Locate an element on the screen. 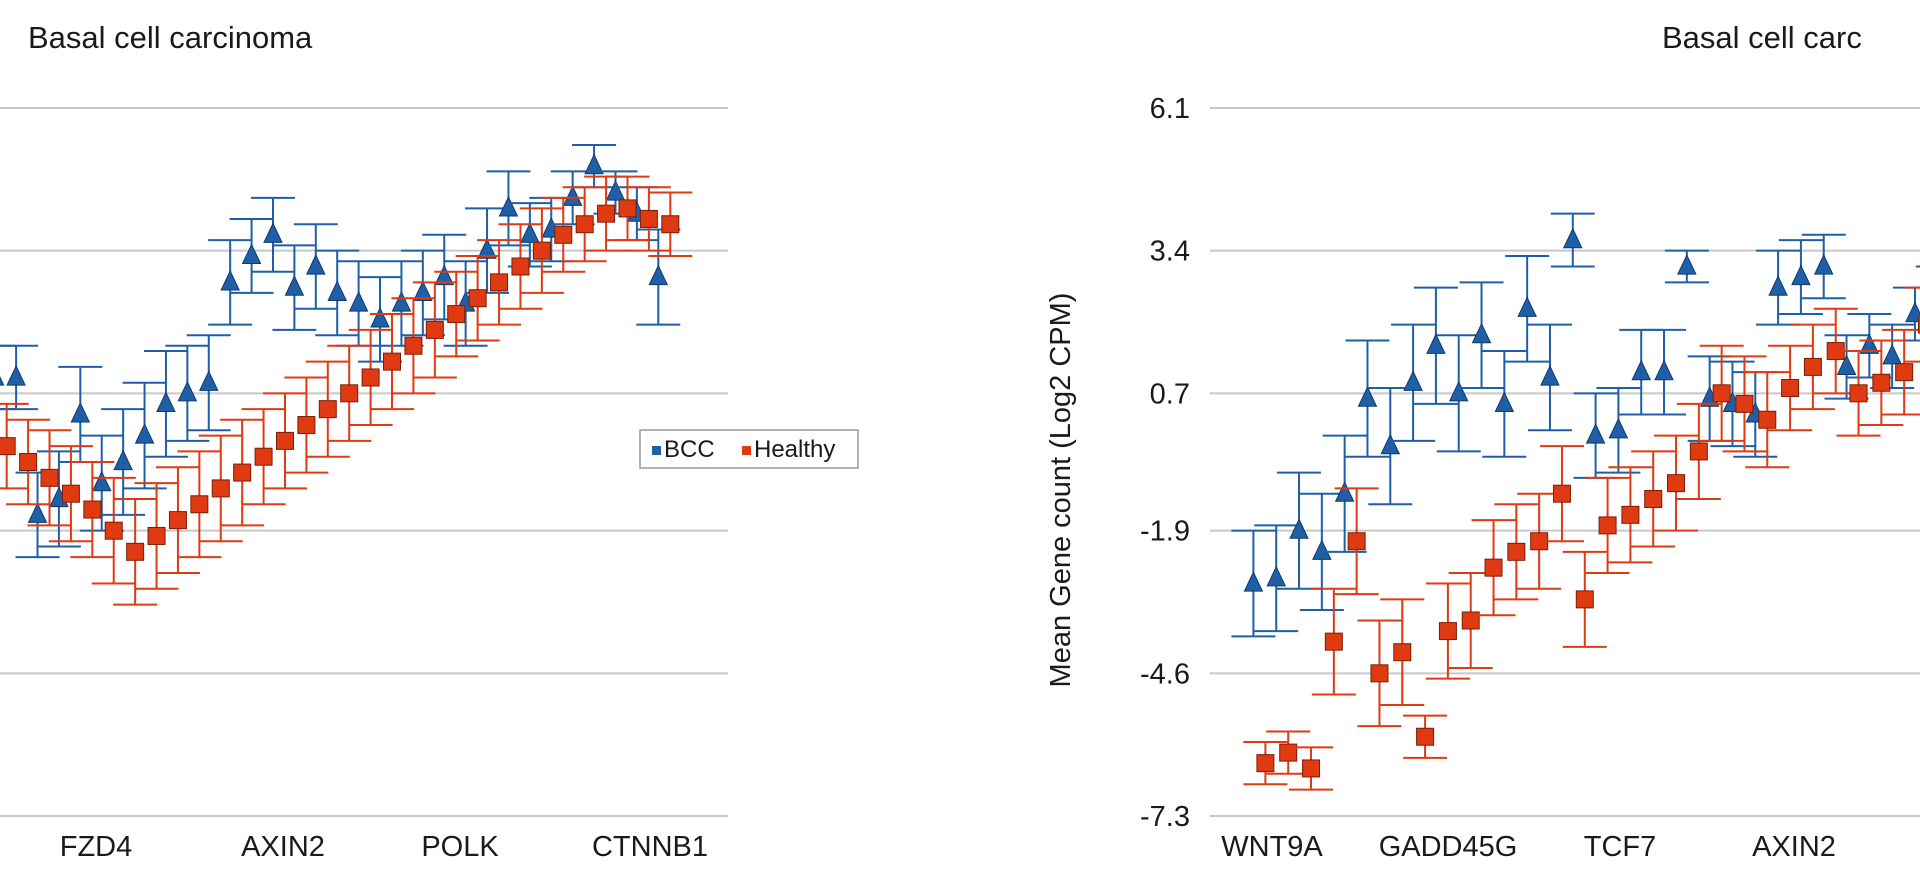 The height and width of the screenshot is (886, 1920). right-y-tick-label: -4.6 is located at coordinates (1165, 674).